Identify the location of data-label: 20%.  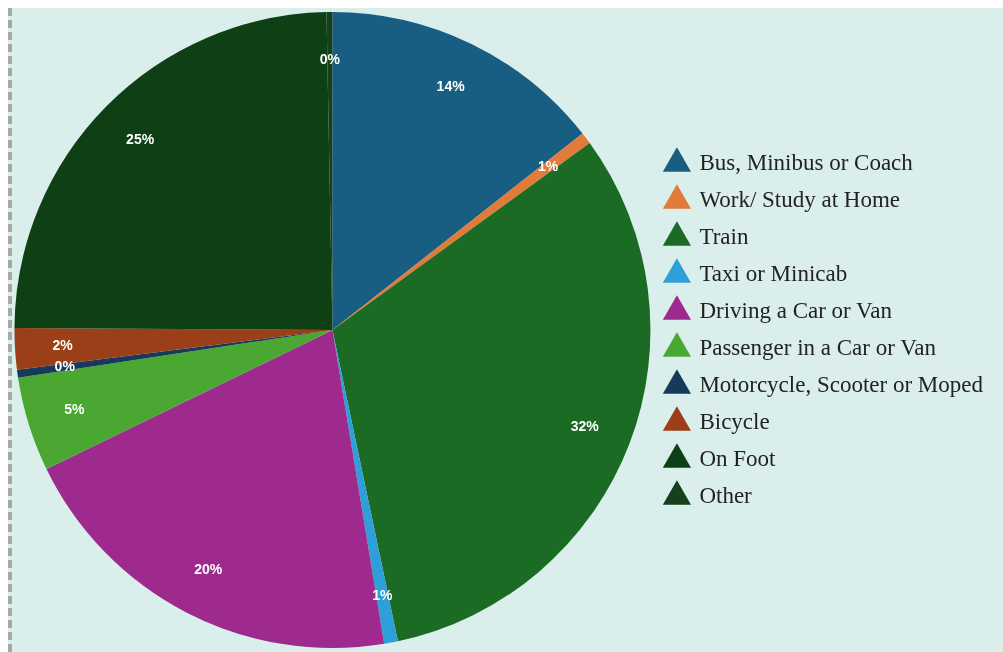
(208, 568).